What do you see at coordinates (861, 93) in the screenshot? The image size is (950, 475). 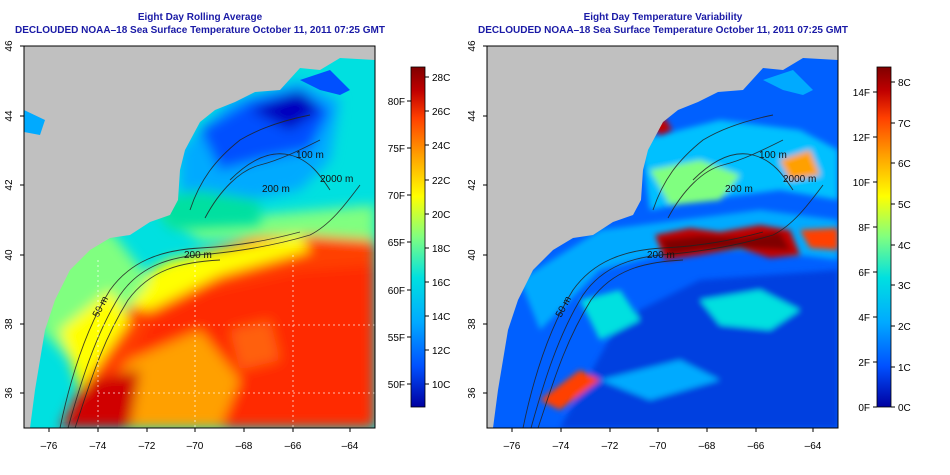 I see `colorbar-label: 14F` at bounding box center [861, 93].